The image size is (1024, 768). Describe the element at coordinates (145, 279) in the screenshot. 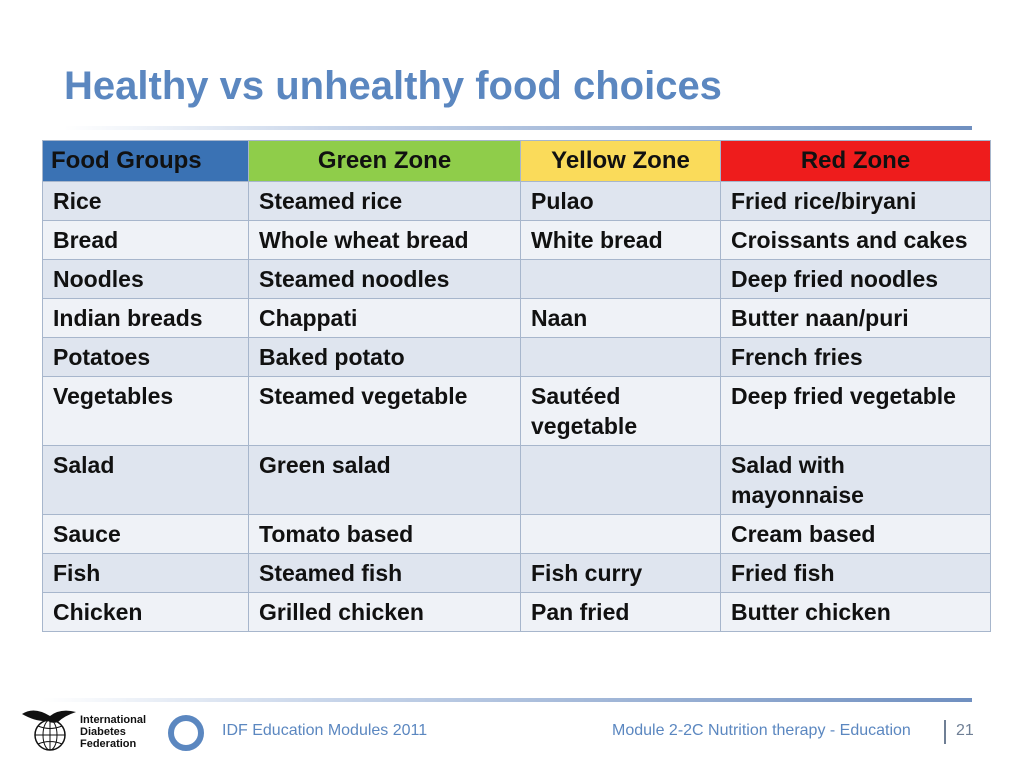

I see `food-group-cell: Noodles` at that location.